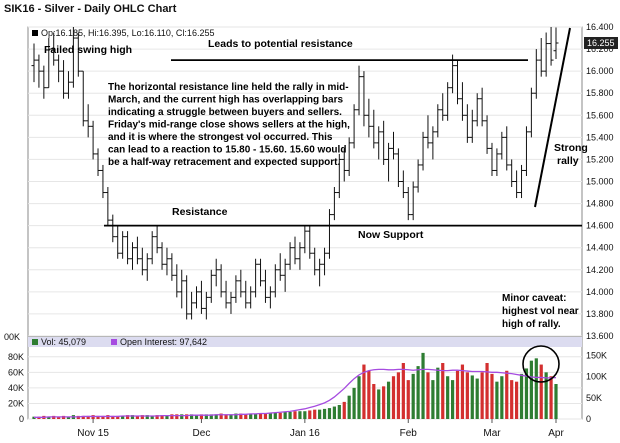 This screenshot has width=620, height=443. I want to click on x-tick-label: Dec, so click(202, 433).